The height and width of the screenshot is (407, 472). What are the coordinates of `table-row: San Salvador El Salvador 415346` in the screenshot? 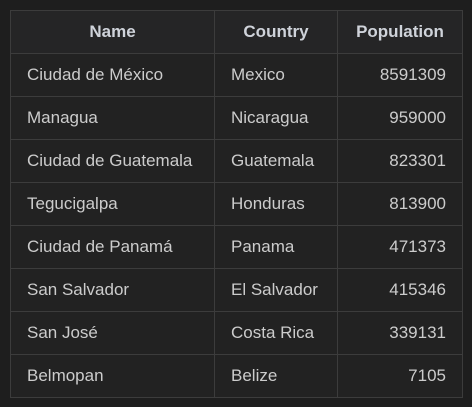 It's located at (237, 290).